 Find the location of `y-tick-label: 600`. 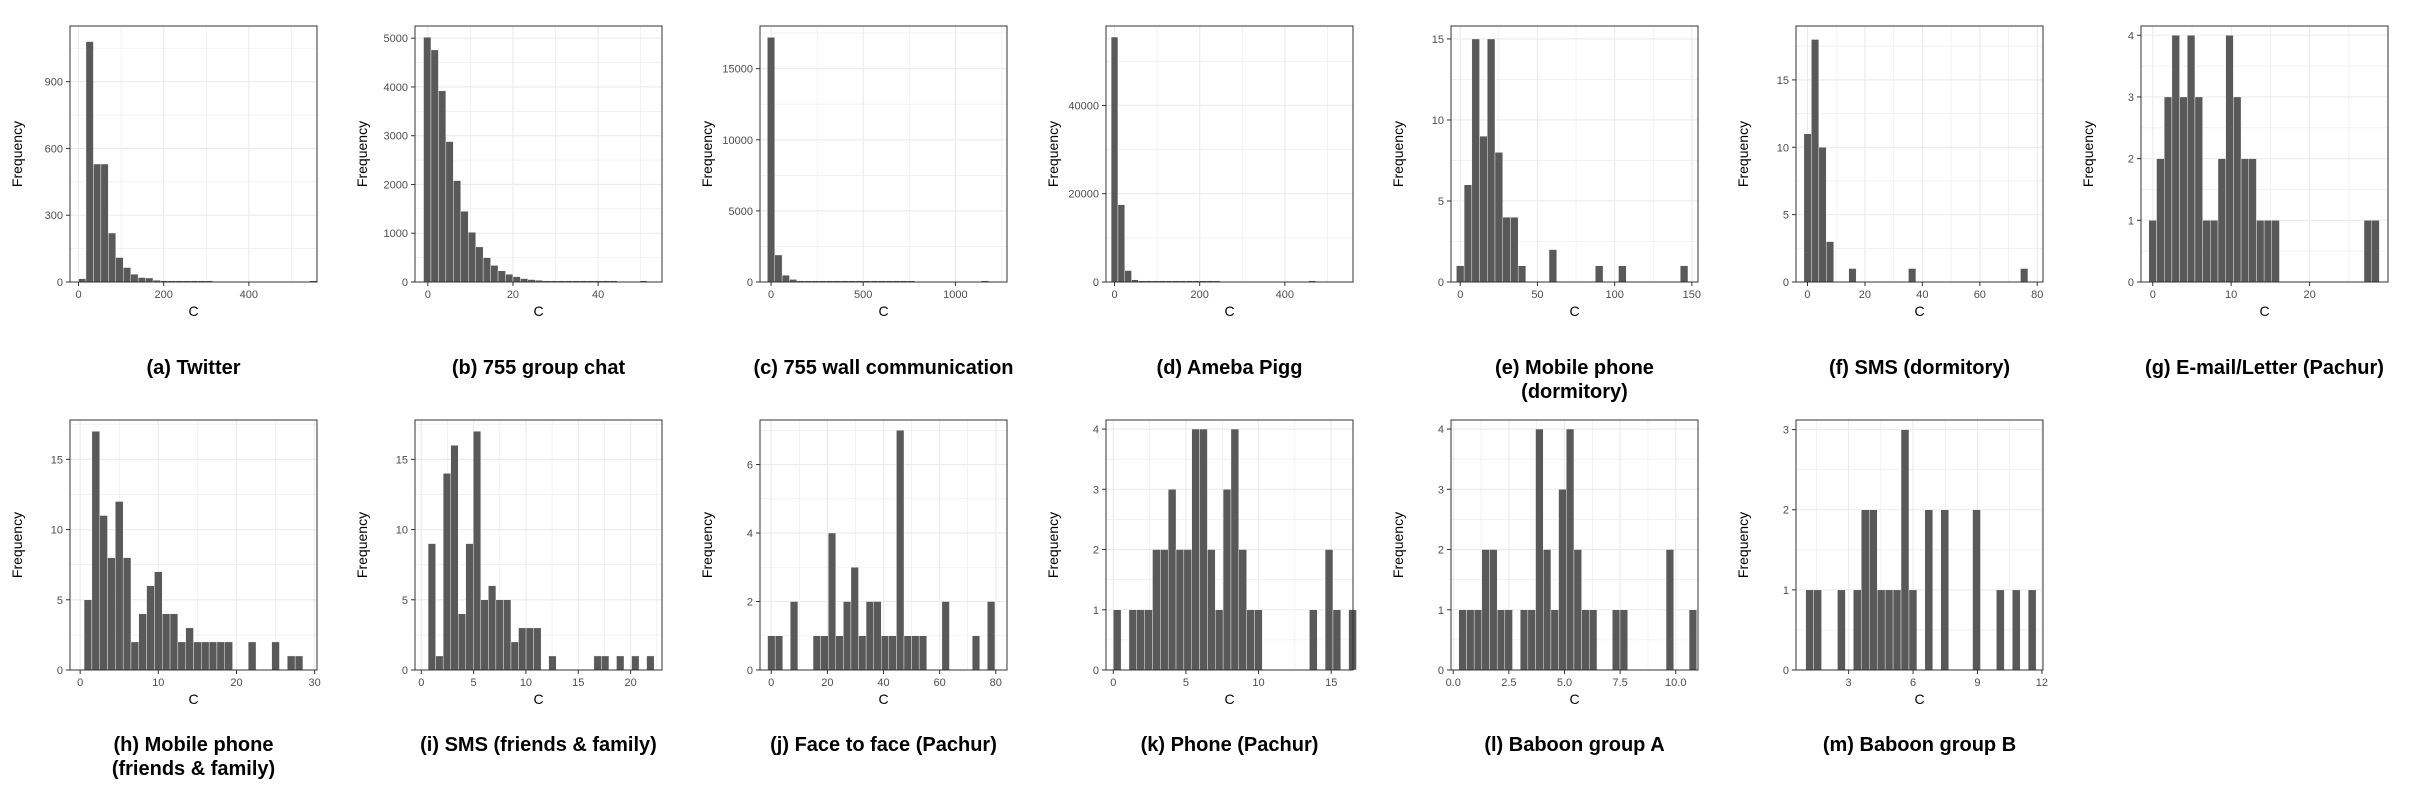

y-tick-label: 600 is located at coordinates (54, 149).